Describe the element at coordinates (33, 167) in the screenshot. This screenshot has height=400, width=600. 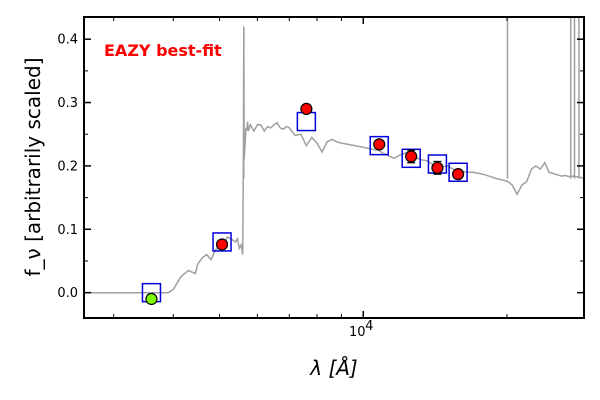
I see `y-axis-label: f_ν [arbitrarily scaled]` at that location.